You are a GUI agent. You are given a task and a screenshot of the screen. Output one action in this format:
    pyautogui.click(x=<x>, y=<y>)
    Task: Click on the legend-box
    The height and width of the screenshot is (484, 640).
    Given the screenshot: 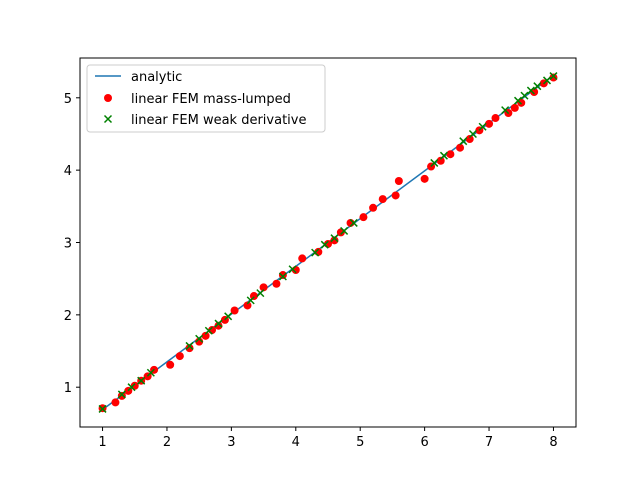 What is the action you would take?
    pyautogui.click(x=206, y=98)
    